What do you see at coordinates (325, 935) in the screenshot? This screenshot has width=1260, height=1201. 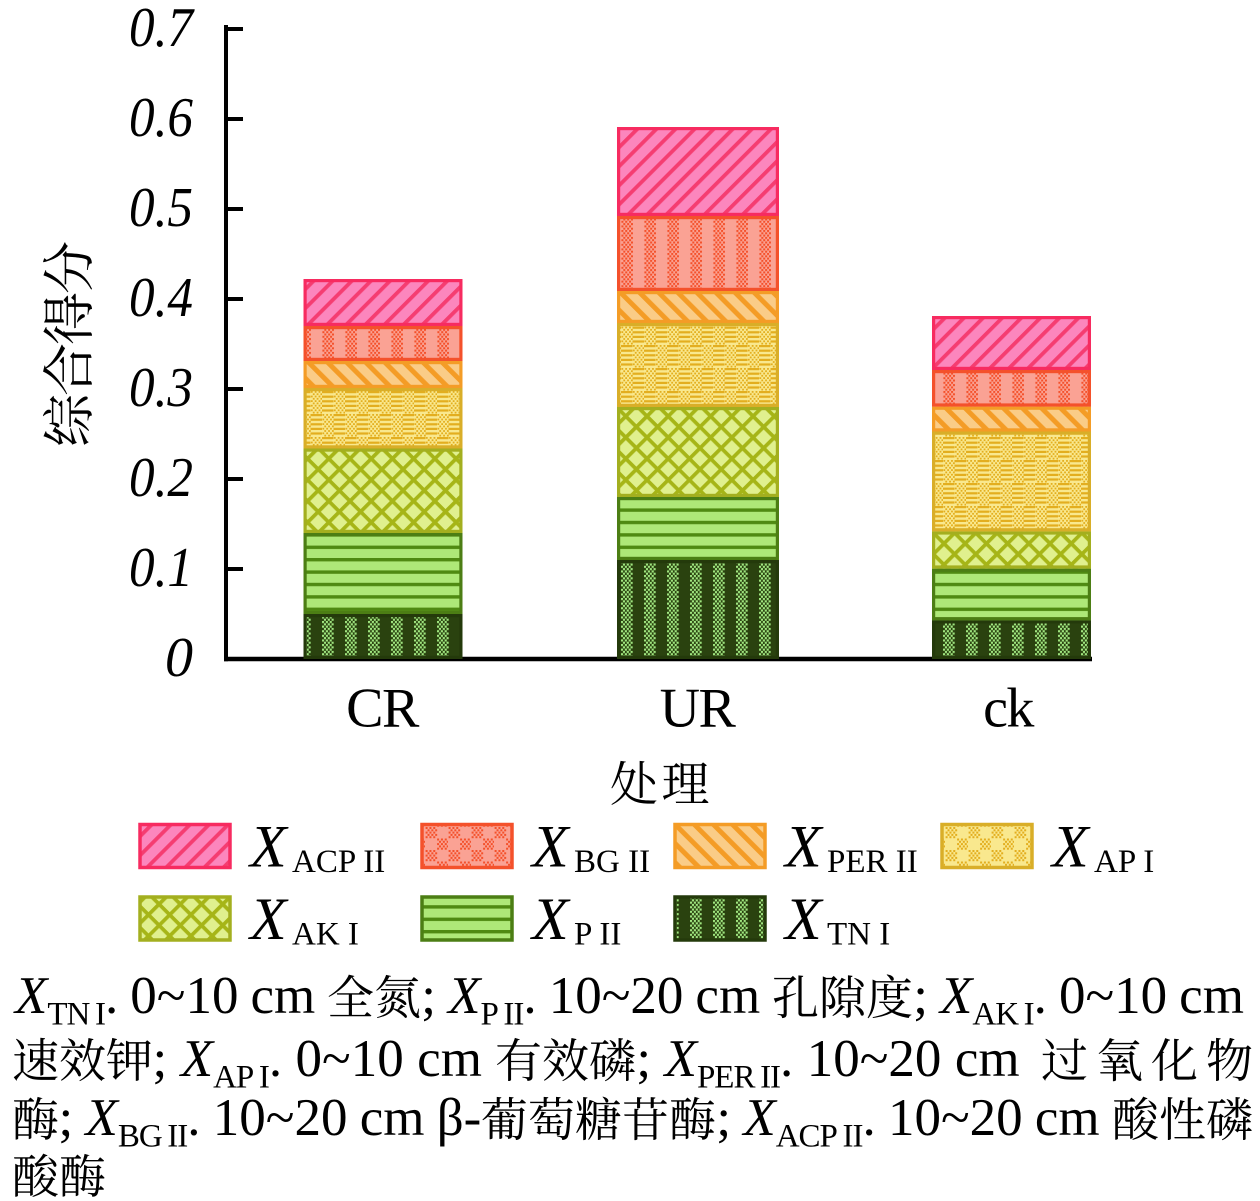 I see `svg-text: AK I` at bounding box center [325, 935].